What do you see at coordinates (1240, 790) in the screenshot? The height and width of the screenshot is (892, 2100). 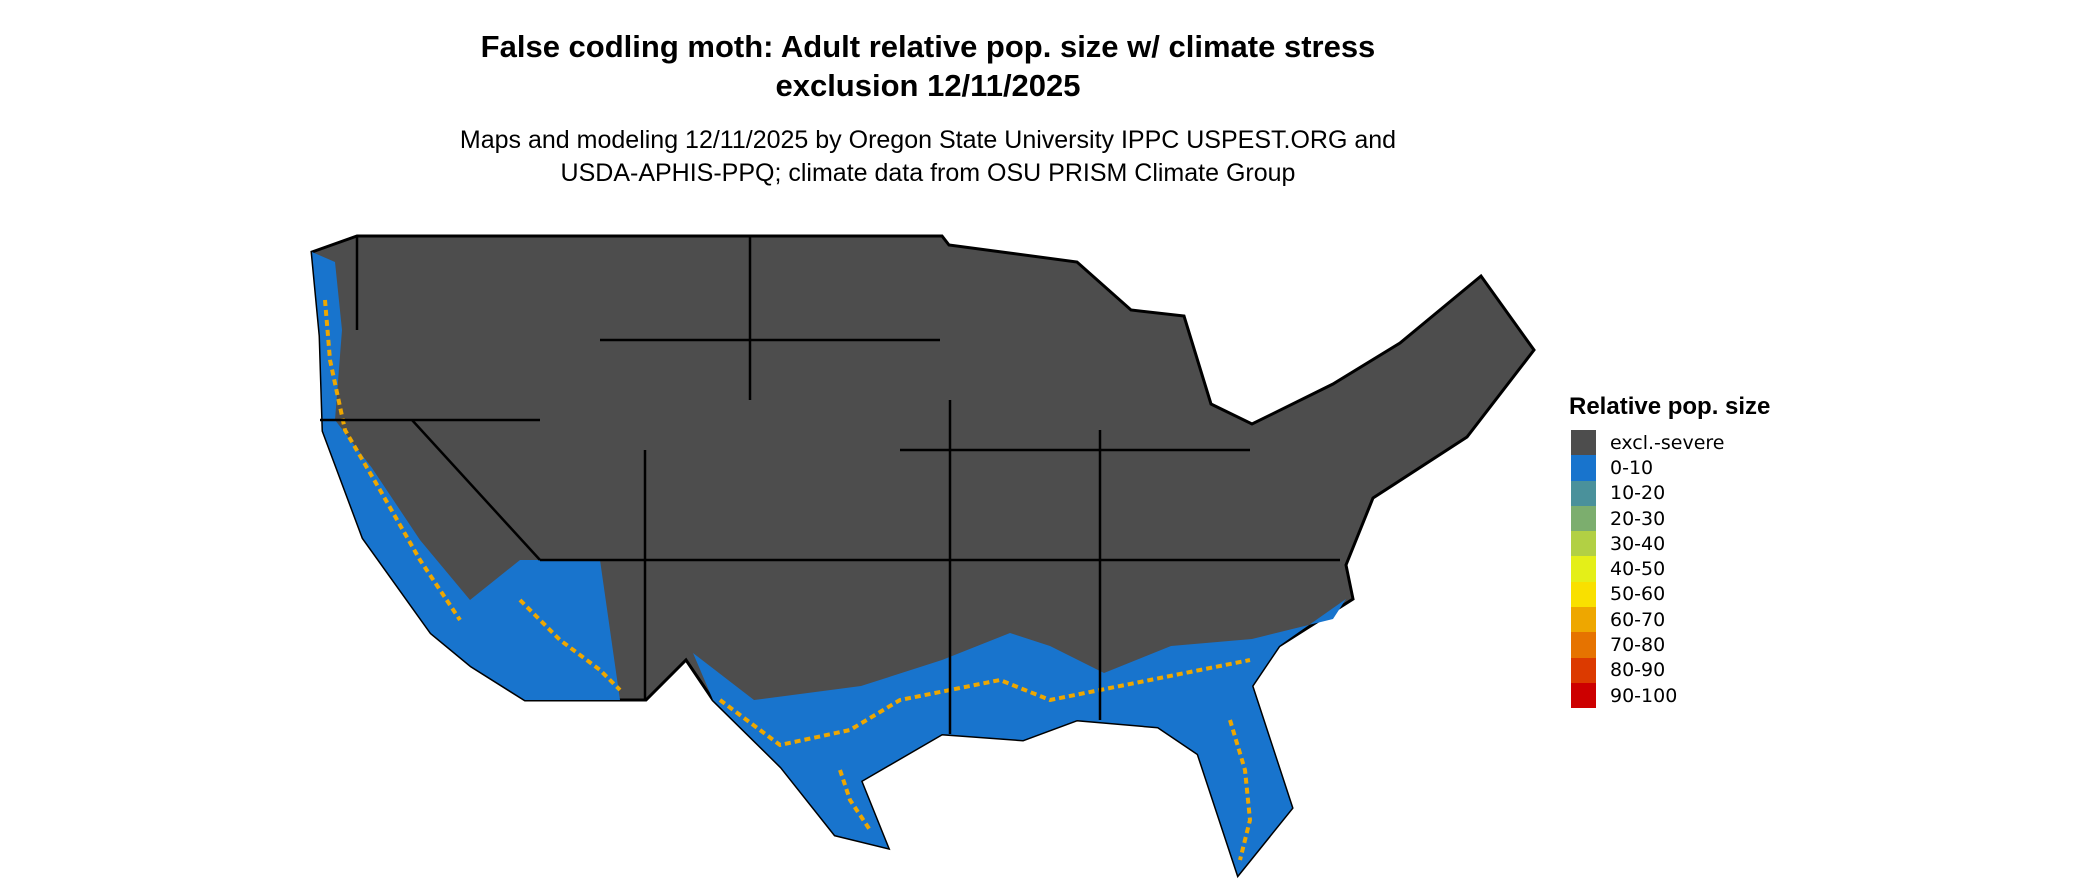 I see `florida-streak` at bounding box center [1240, 790].